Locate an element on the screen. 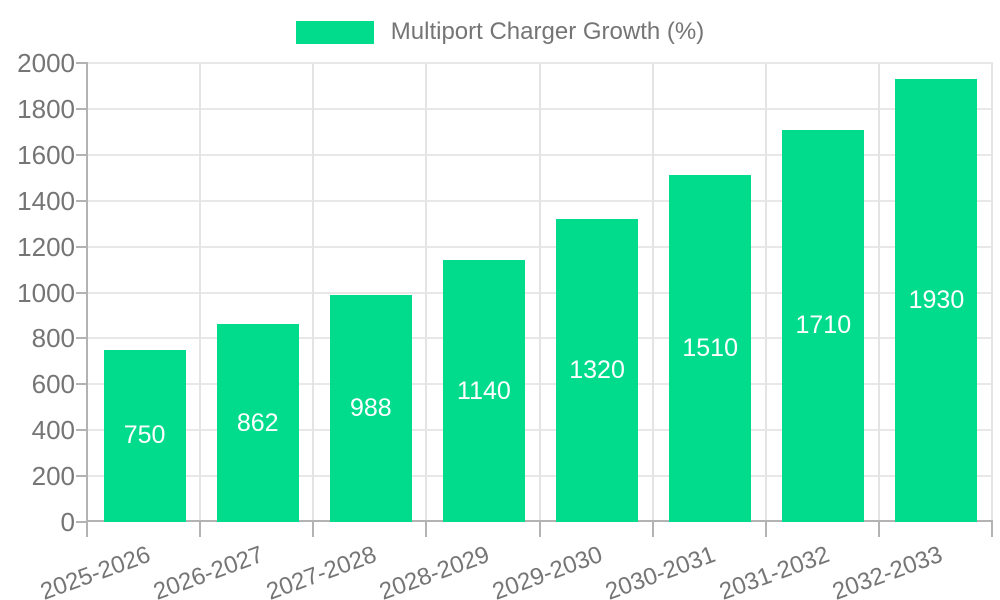  bar: 1710 is located at coordinates (823, 325).